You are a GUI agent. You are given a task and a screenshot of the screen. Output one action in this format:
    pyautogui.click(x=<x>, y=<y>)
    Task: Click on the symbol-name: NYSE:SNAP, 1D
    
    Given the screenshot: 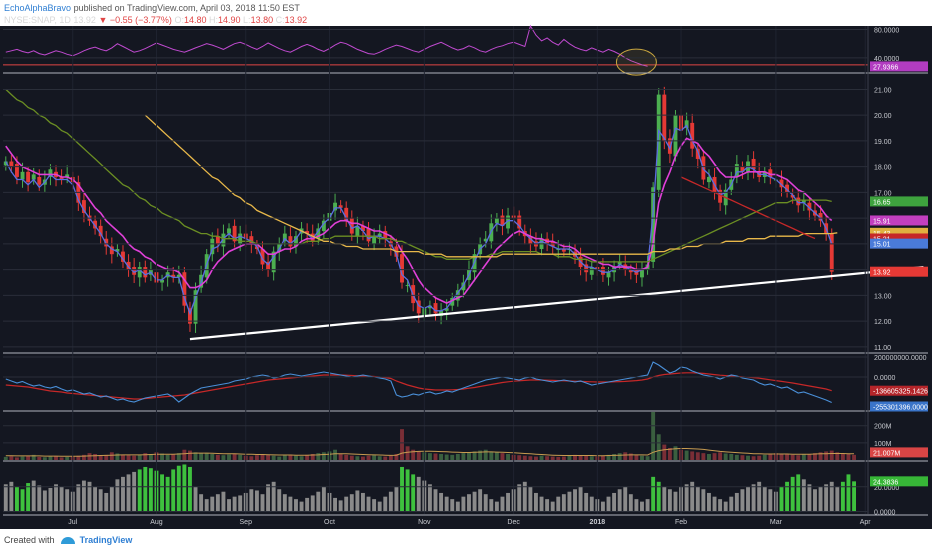 What is the action you would take?
    pyautogui.click(x=37, y=20)
    